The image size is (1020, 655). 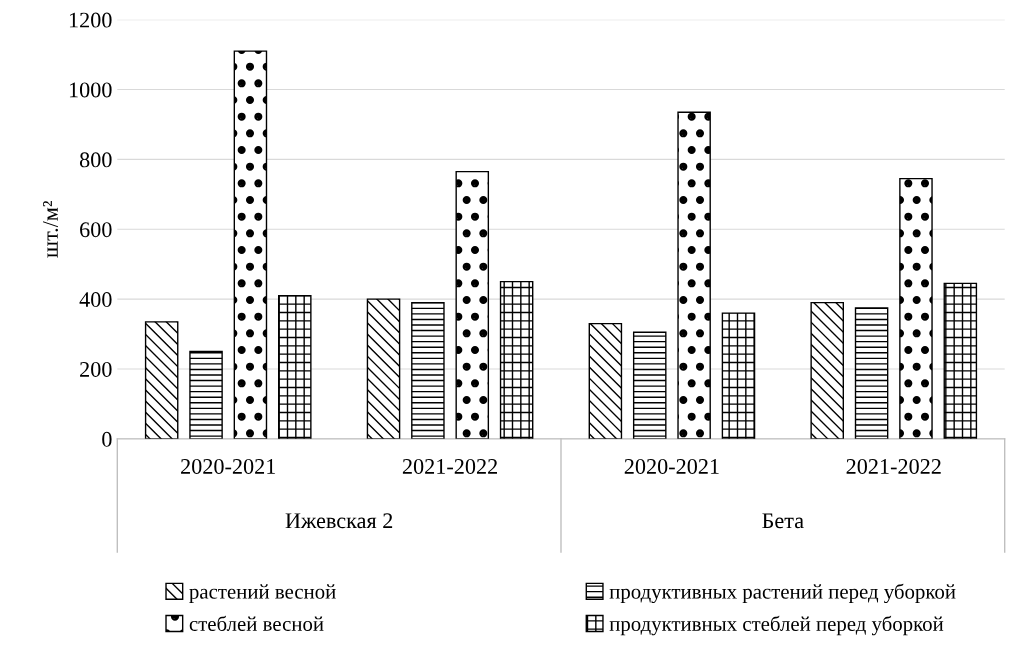 What do you see at coordinates (96, 369) in the screenshot?
I see `y-tick-label: 200` at bounding box center [96, 369].